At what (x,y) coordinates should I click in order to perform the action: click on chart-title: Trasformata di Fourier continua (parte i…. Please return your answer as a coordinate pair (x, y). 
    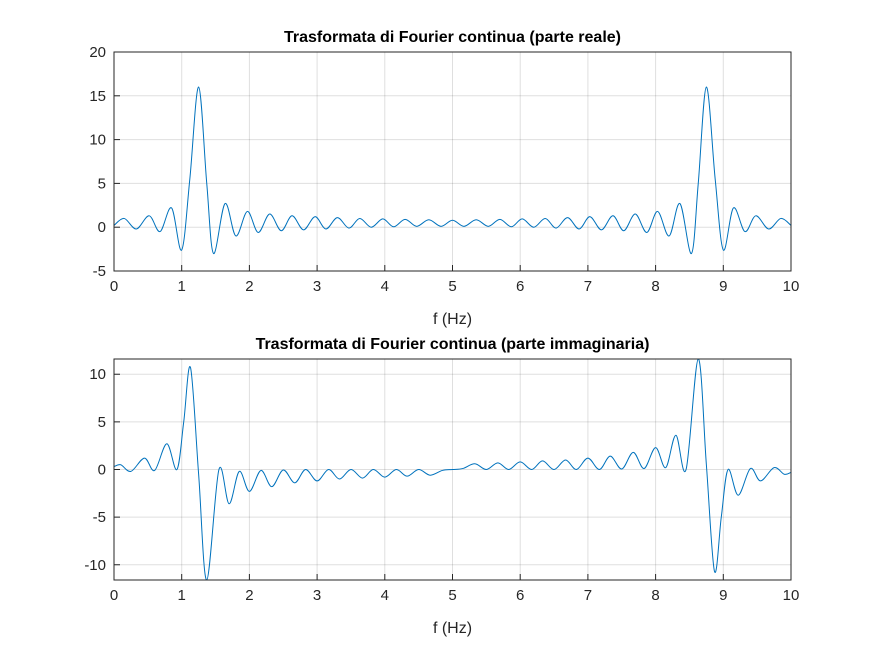
    Looking at the image, I should click on (453, 344).